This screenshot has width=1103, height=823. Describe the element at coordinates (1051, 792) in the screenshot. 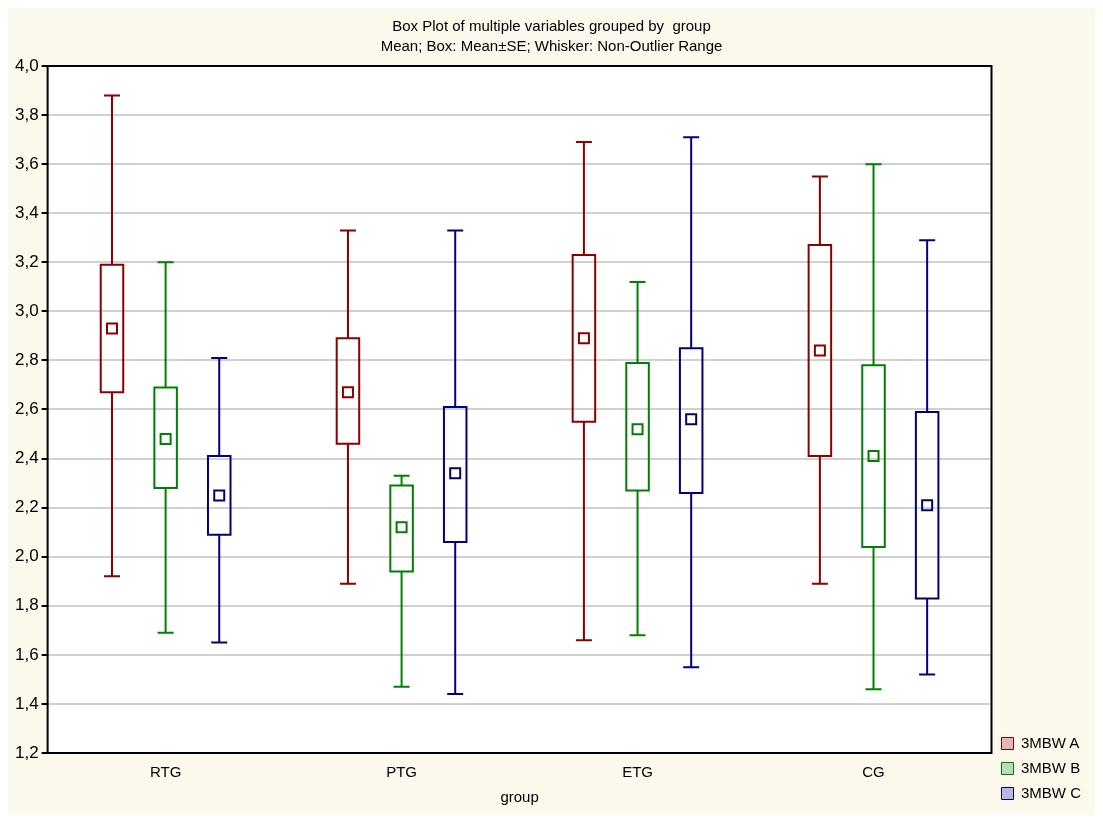

I see `legend-label: 3MBW C` at that location.